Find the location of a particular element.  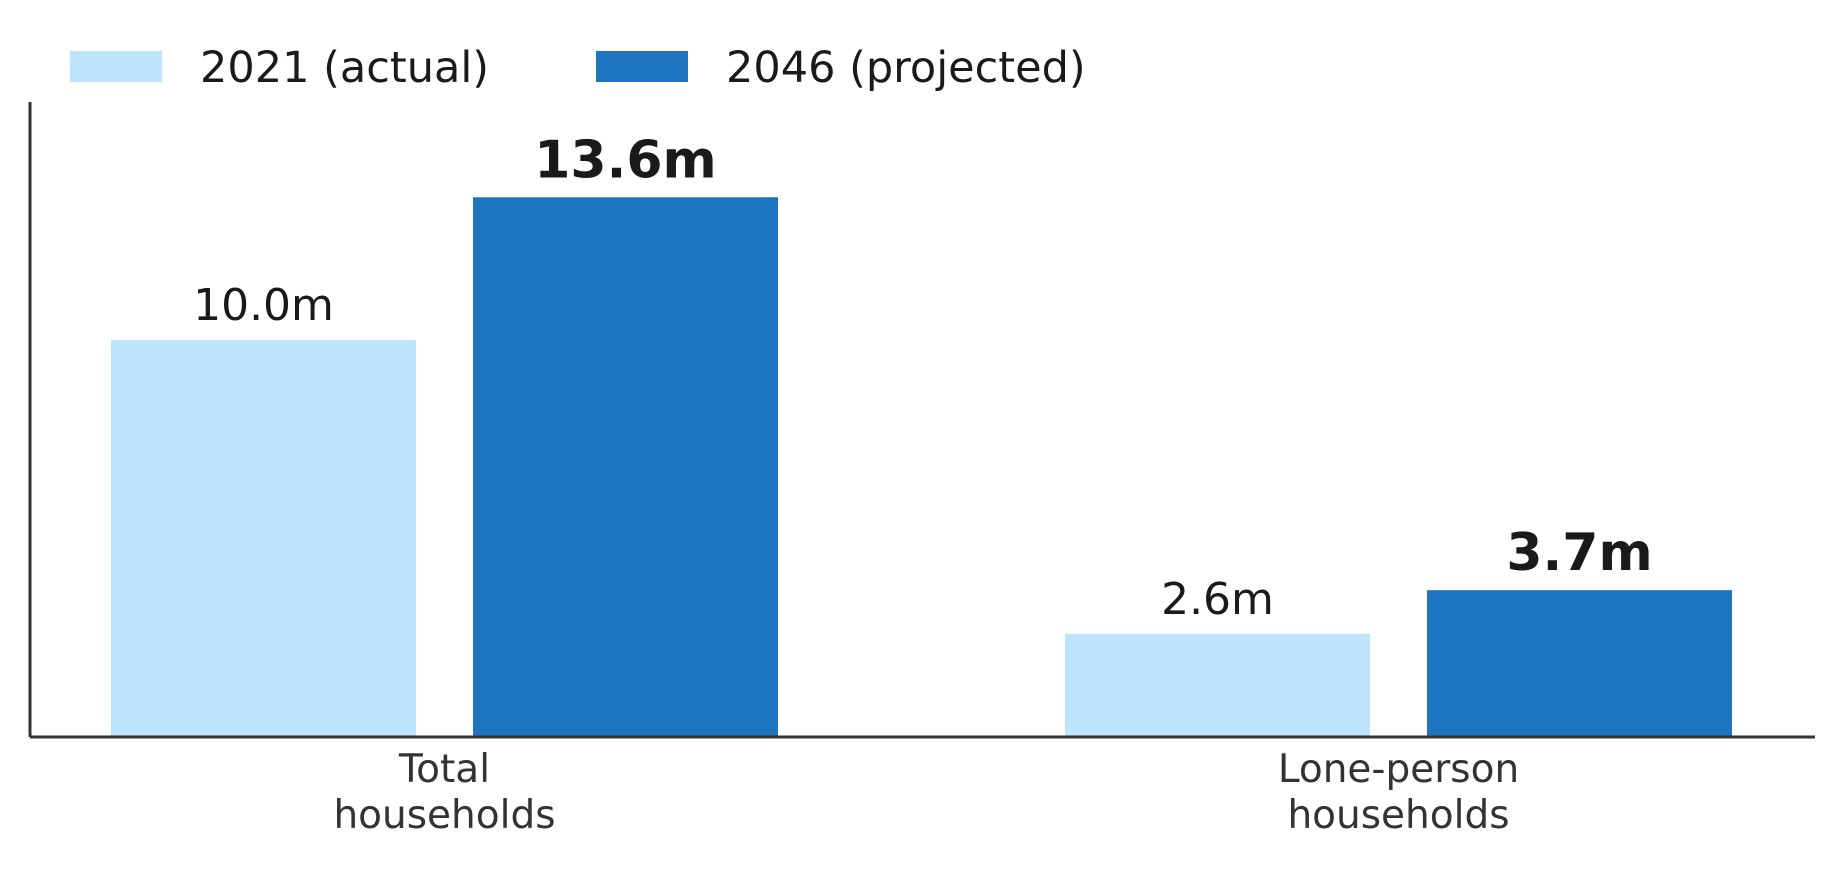

category-label-1: Total households is located at coordinates (444, 792).